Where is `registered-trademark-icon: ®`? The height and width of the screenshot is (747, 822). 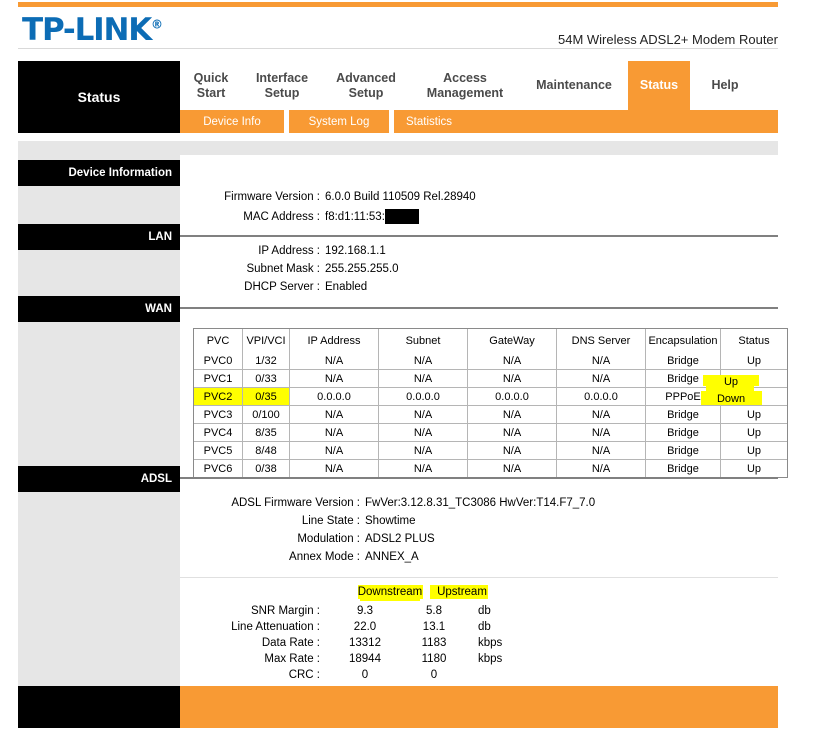
registered-trademark-icon: ® is located at coordinates (157, 24).